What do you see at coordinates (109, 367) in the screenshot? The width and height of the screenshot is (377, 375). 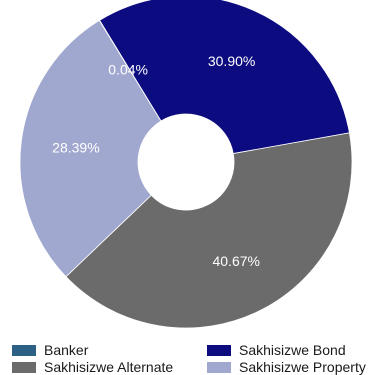 I see `legend-label-sakhisizwe-alternate: Sakhisizwe Alternate` at bounding box center [109, 367].